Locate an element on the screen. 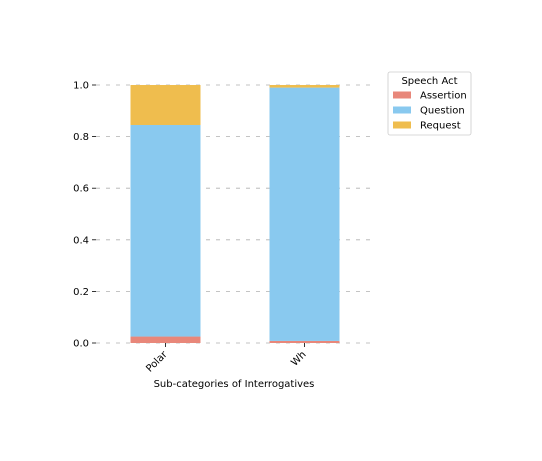  bar-polar-request is located at coordinates (165, 105).